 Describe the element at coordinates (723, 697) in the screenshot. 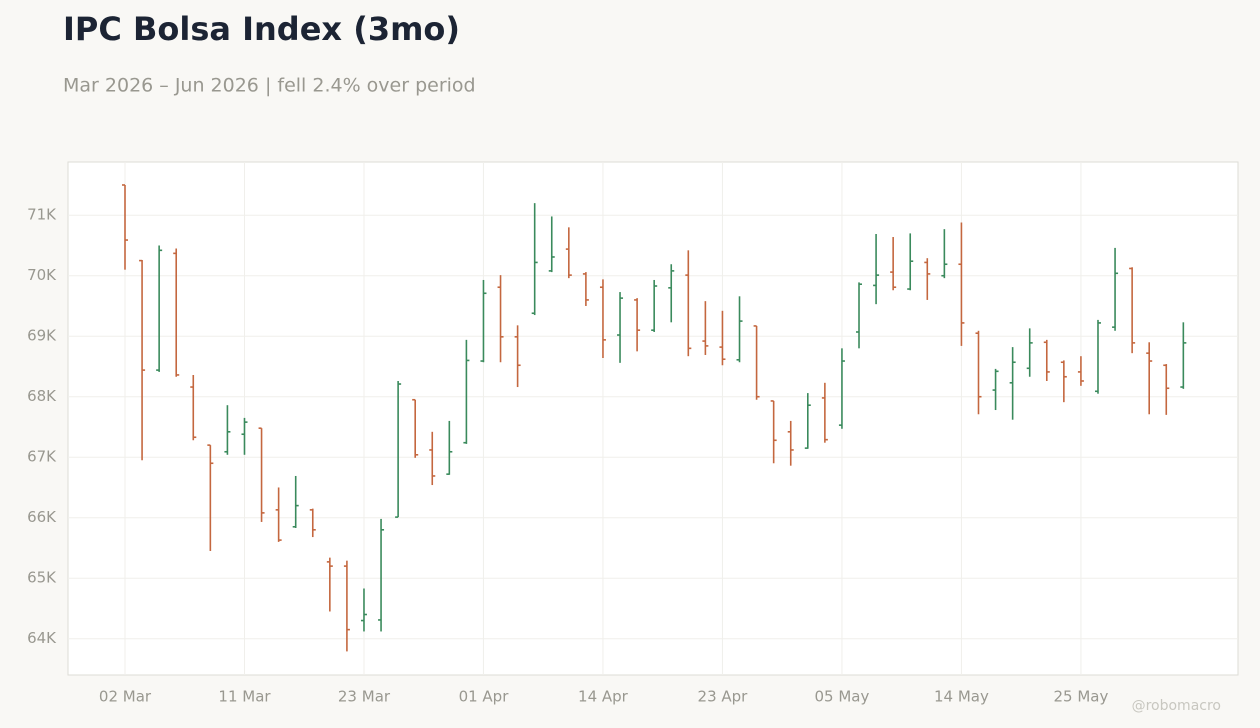

I see `x-tick-label: 23 Apr` at that location.